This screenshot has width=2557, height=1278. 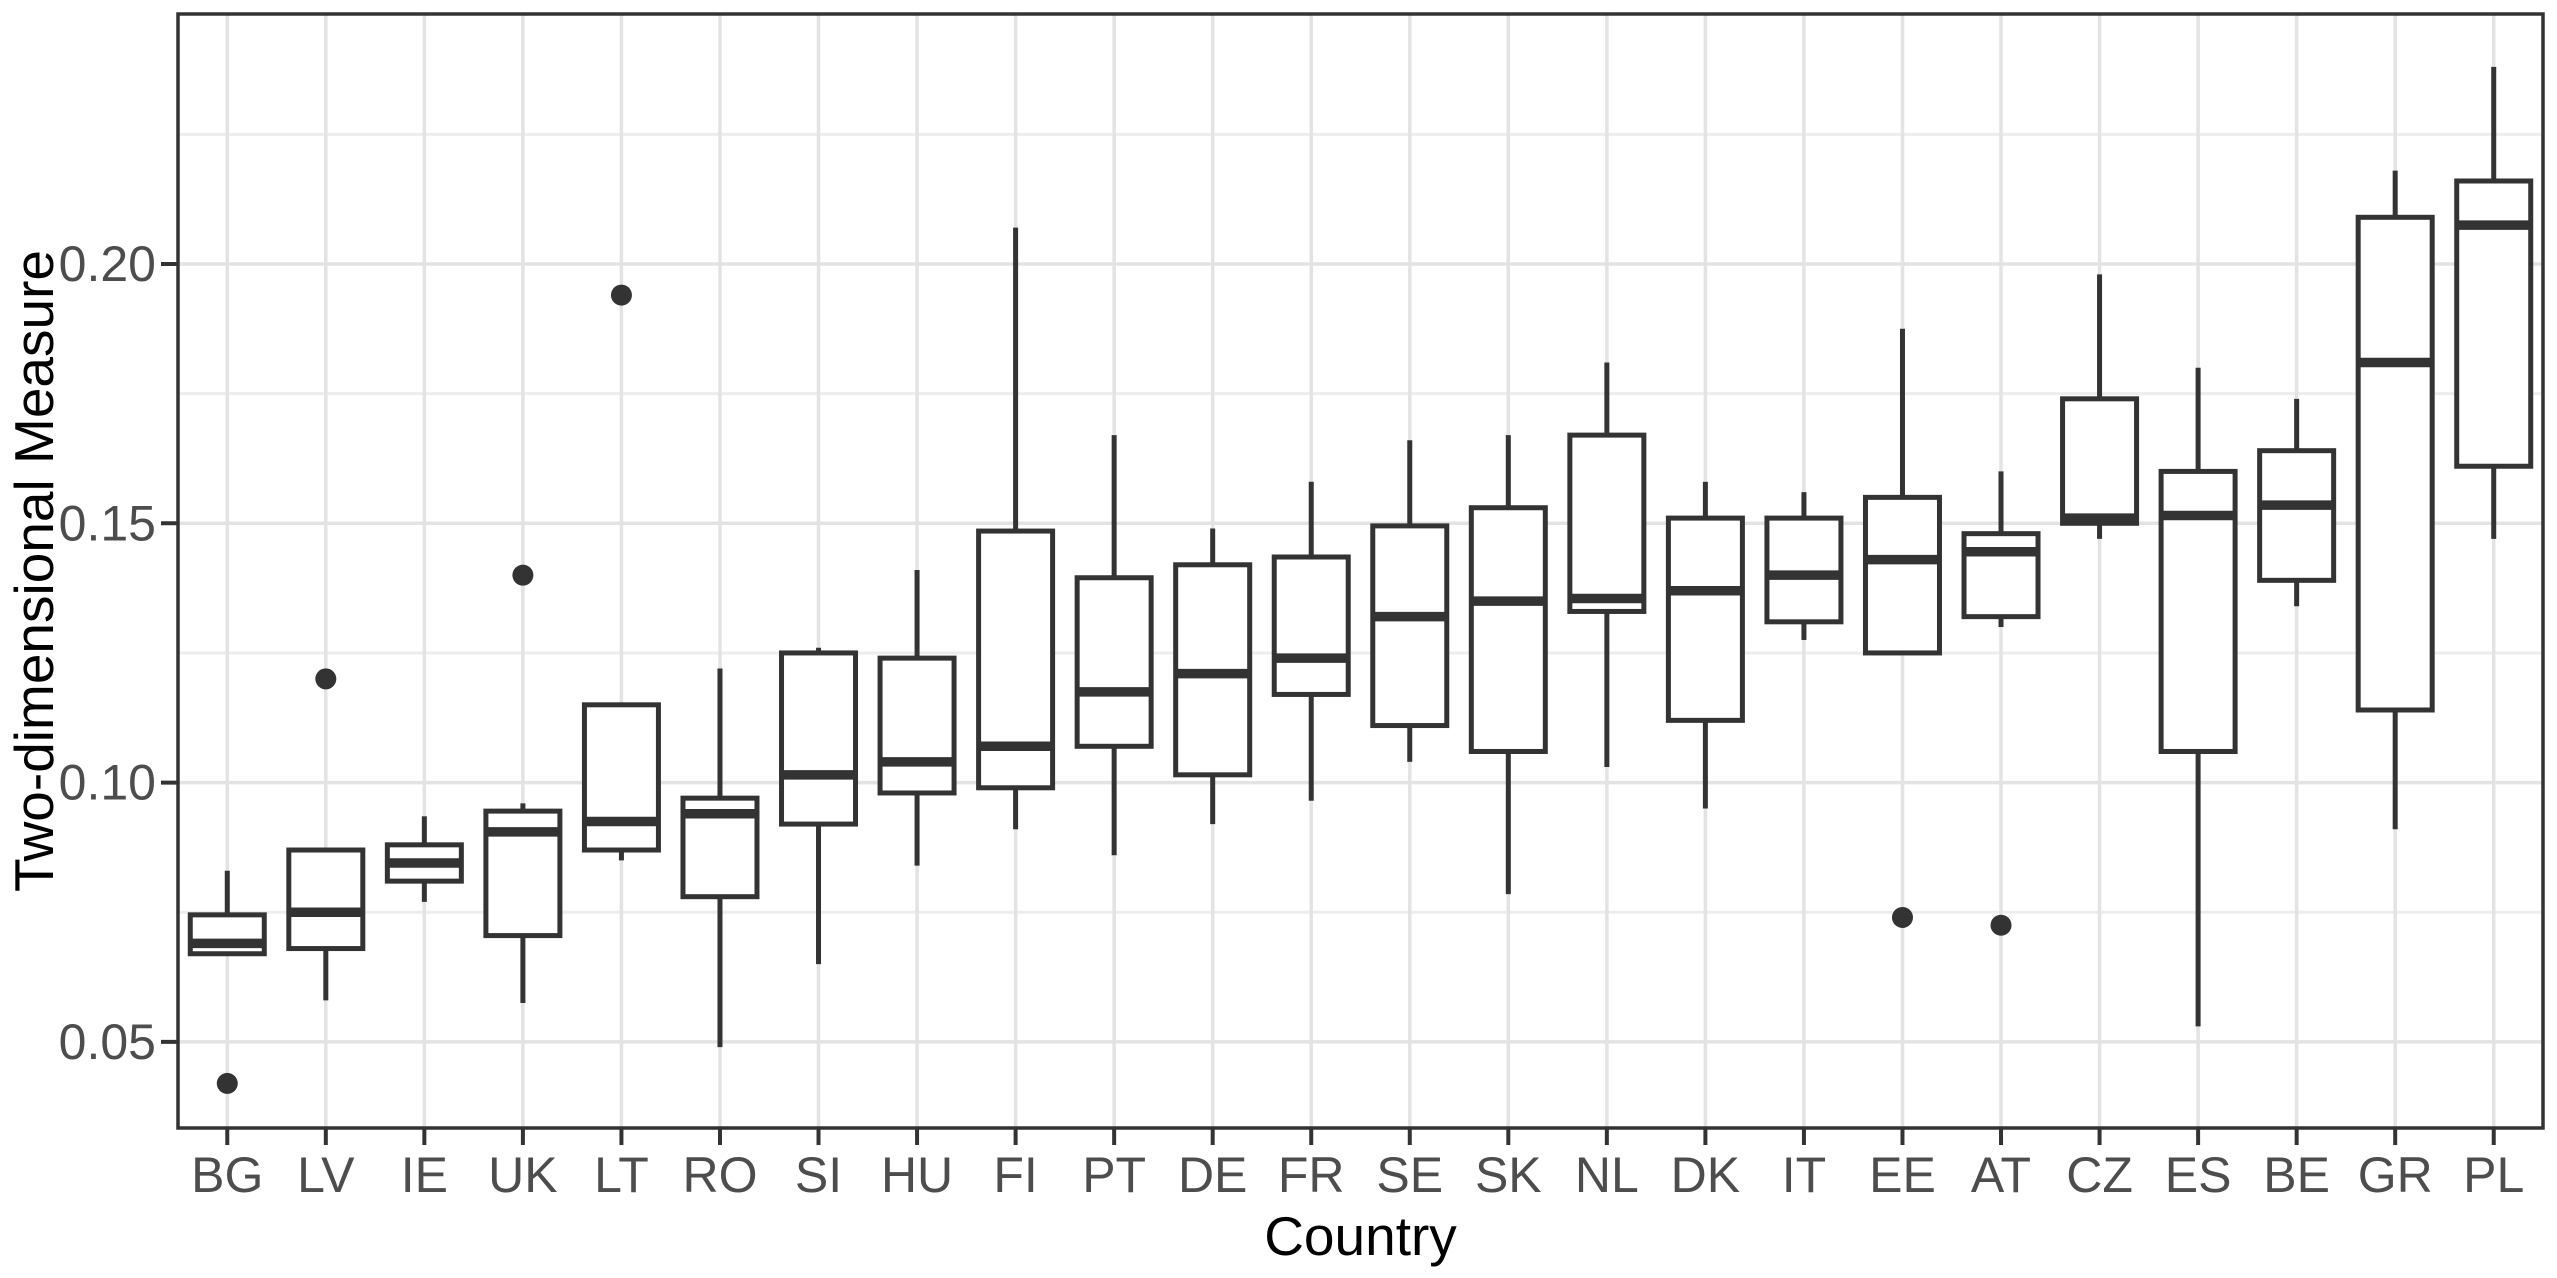 I want to click on x-tick-label-EE: EE, so click(x=1902, y=1175).